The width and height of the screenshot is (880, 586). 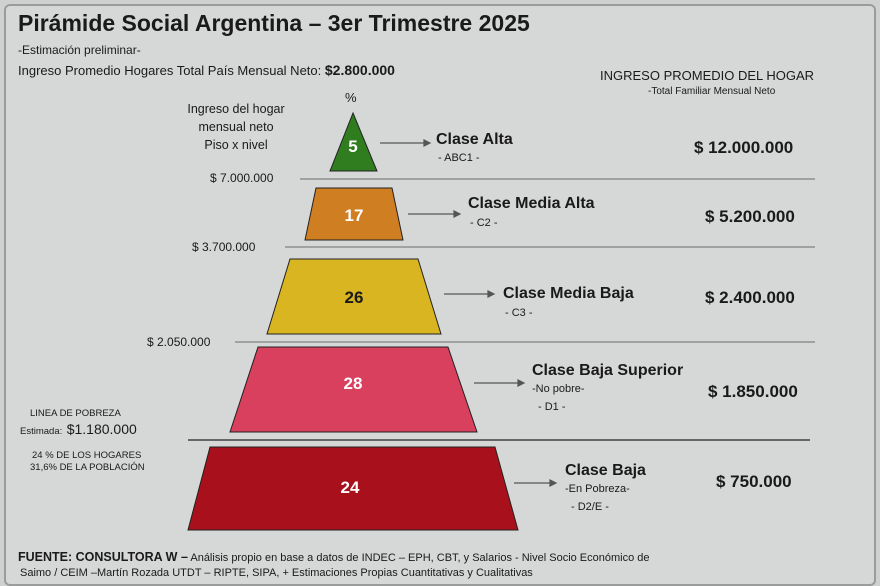 I want to click on poverty-value: $1.180.000, so click(x=101, y=429).